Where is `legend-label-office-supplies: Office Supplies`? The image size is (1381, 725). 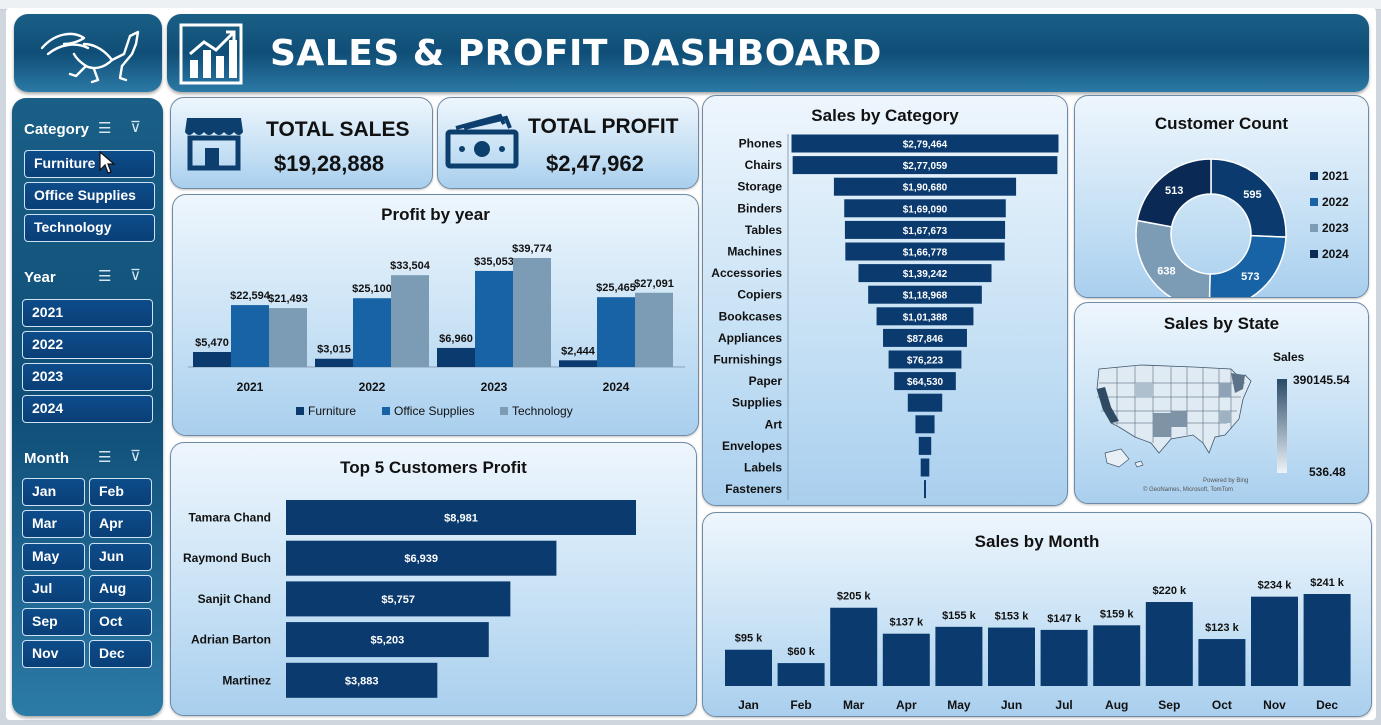 legend-label-office-supplies: Office Supplies is located at coordinates (434, 411).